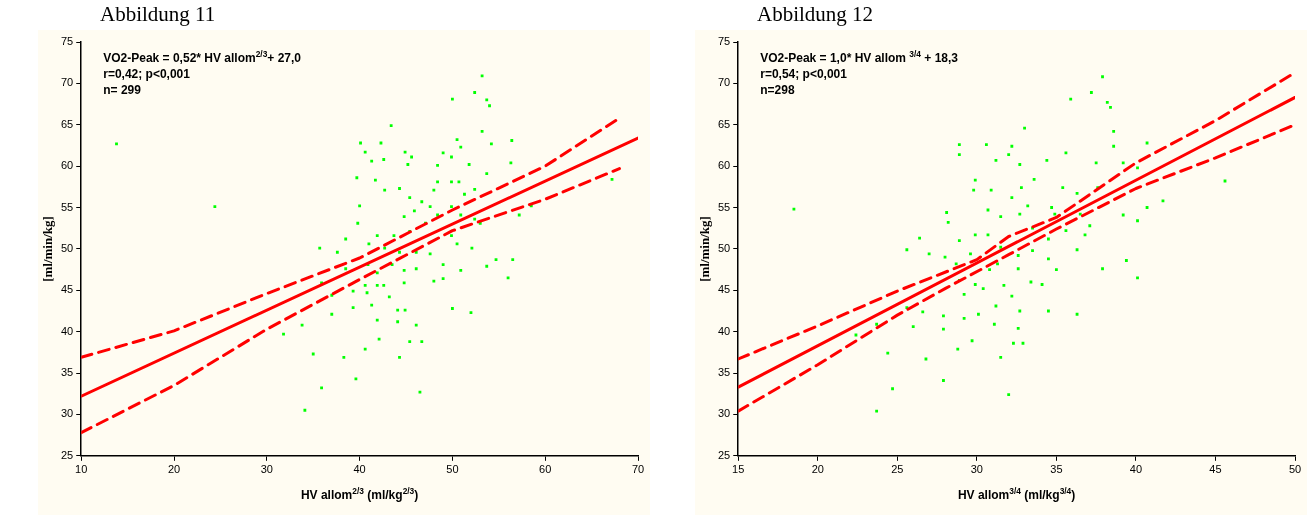  I want to click on annotation: n=298, so click(777, 90).